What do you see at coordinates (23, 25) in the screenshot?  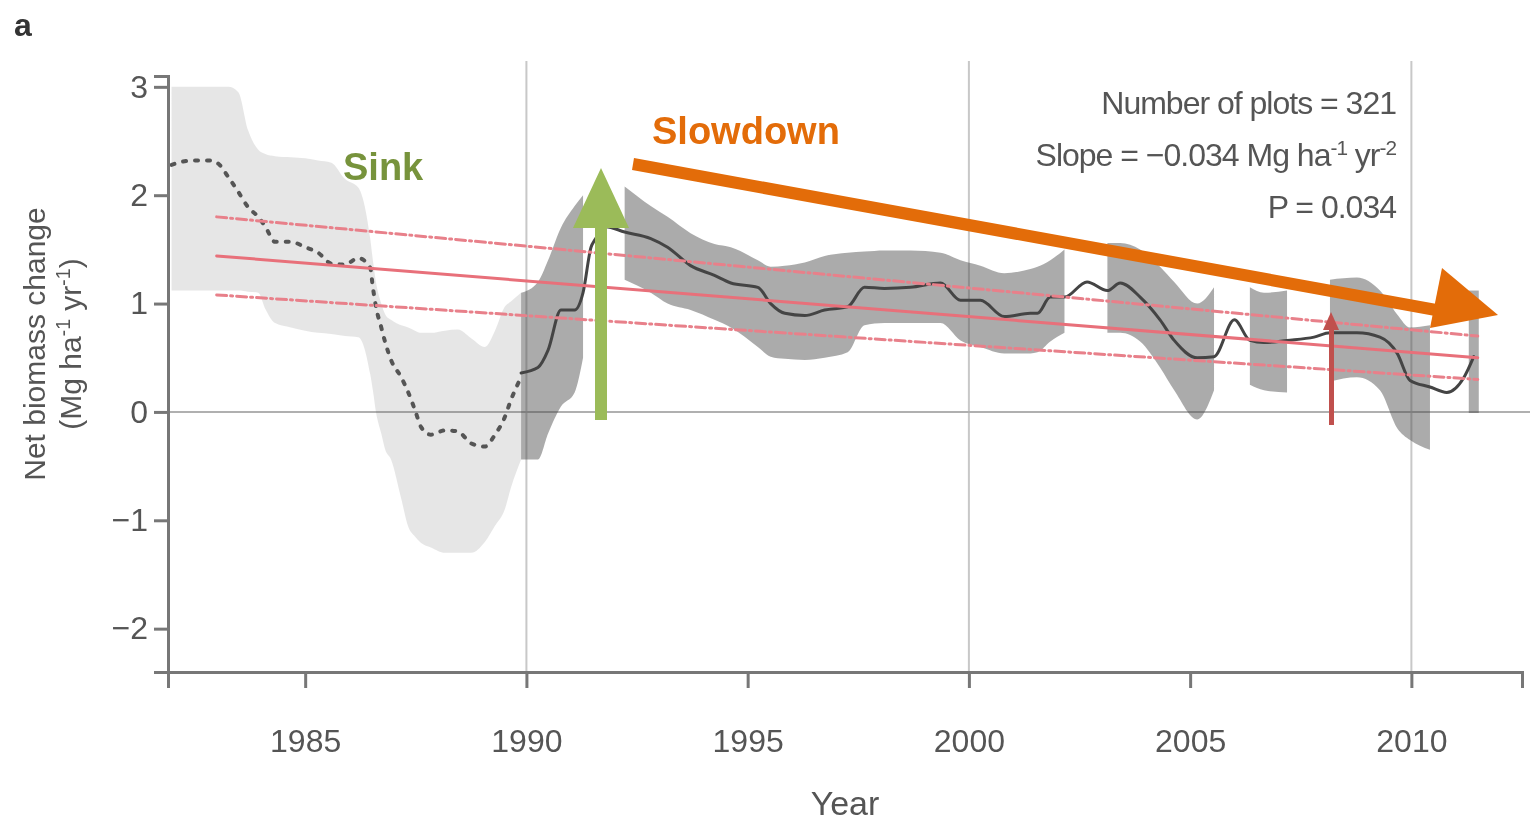 I see `chart-title: a` at bounding box center [23, 25].